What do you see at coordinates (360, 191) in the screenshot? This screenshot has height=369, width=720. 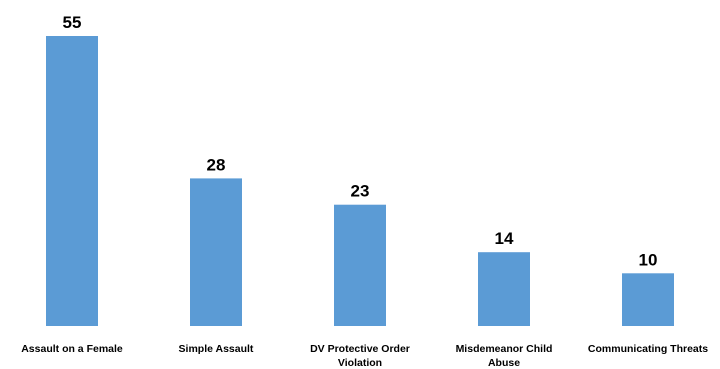 I see `bar-value-label-3: 23` at bounding box center [360, 191].